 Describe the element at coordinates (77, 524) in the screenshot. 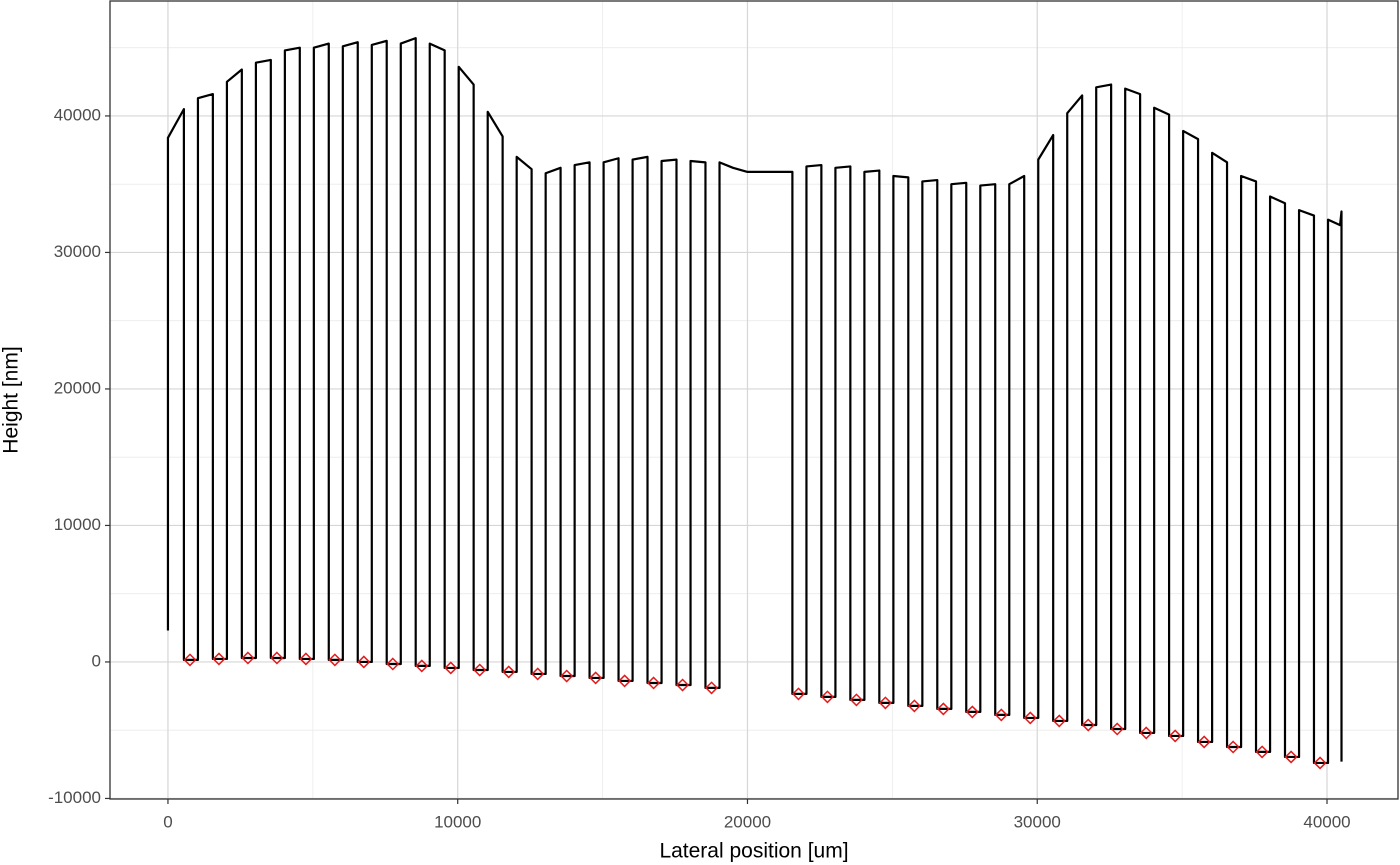

I see `y-tick-label: 10000` at that location.